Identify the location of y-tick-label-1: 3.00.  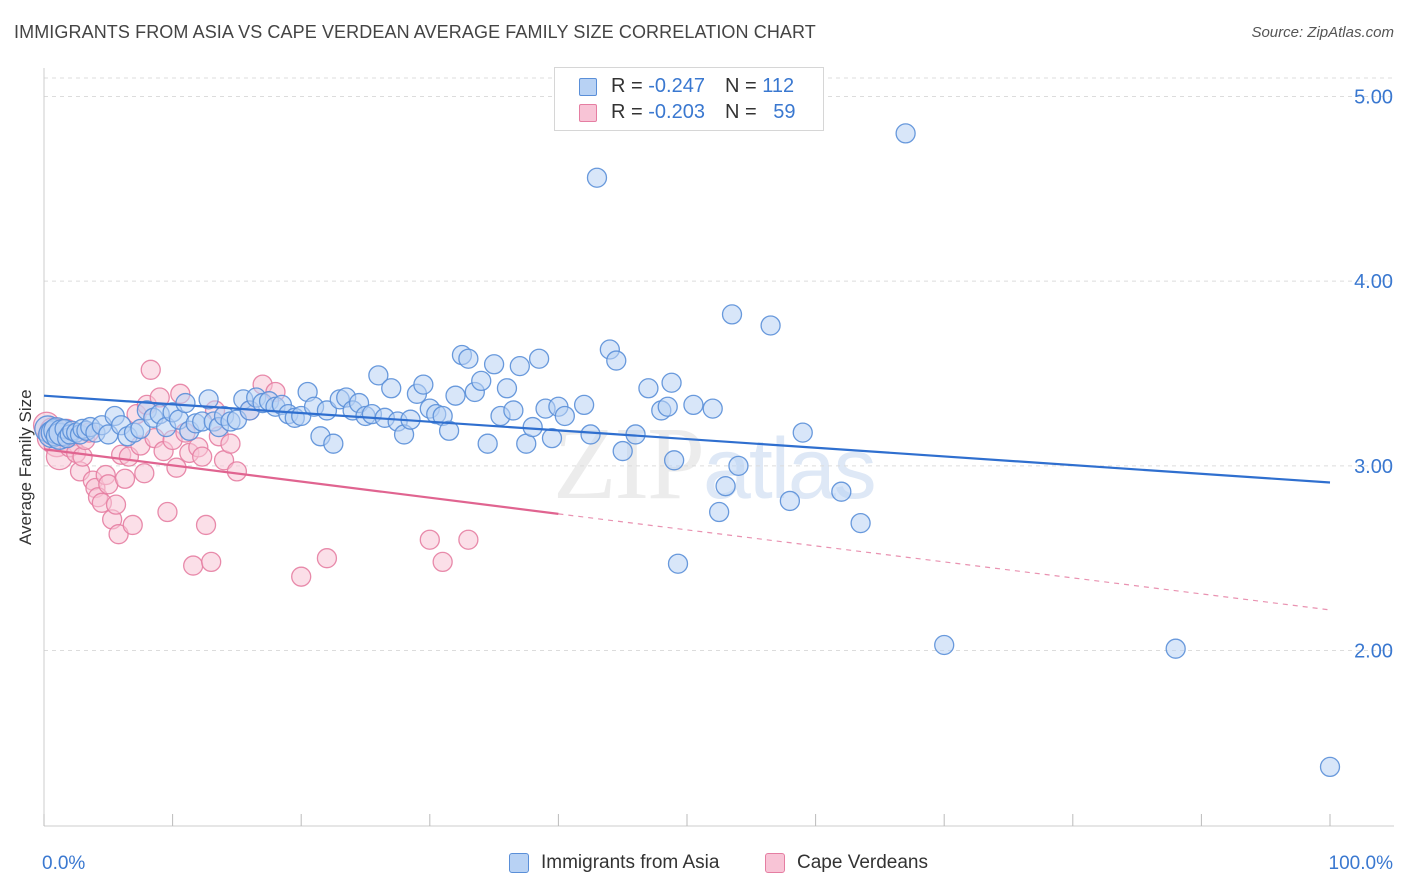
(1373, 467).